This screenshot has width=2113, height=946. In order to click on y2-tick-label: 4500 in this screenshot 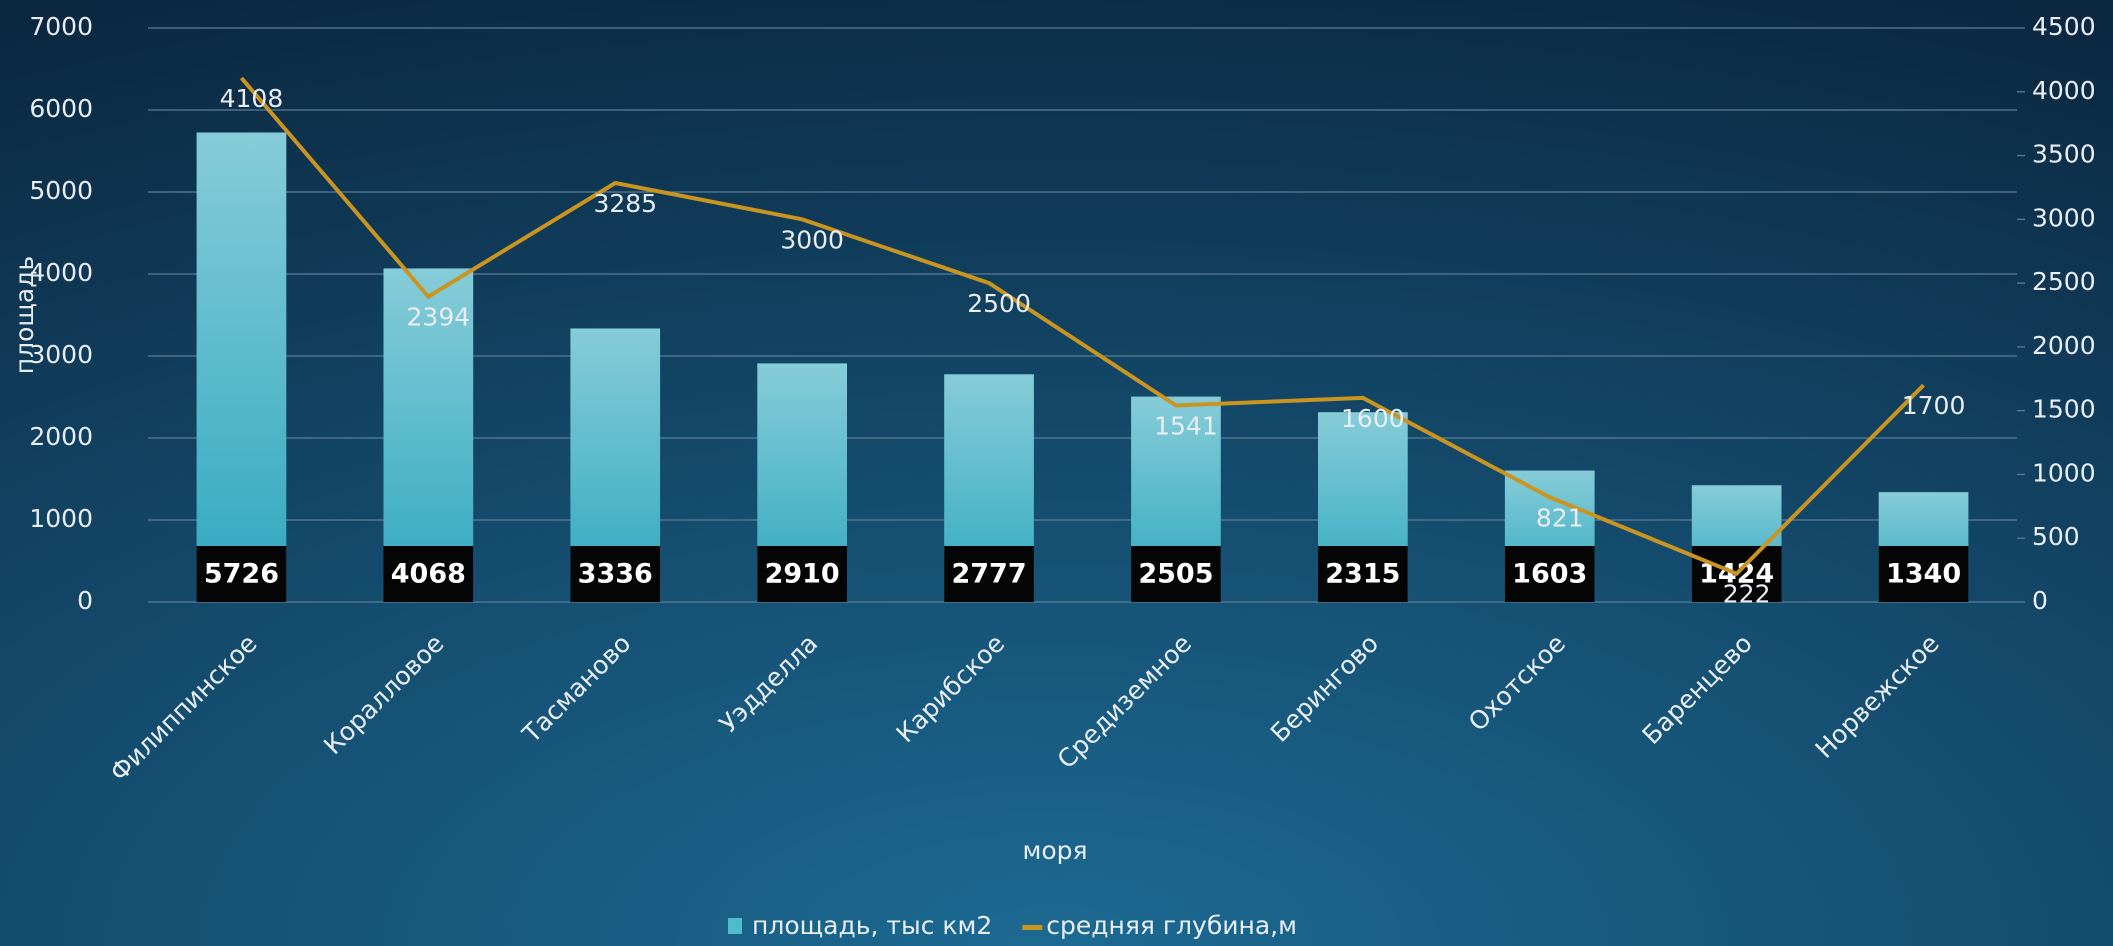, I will do `click(2064, 26)`.